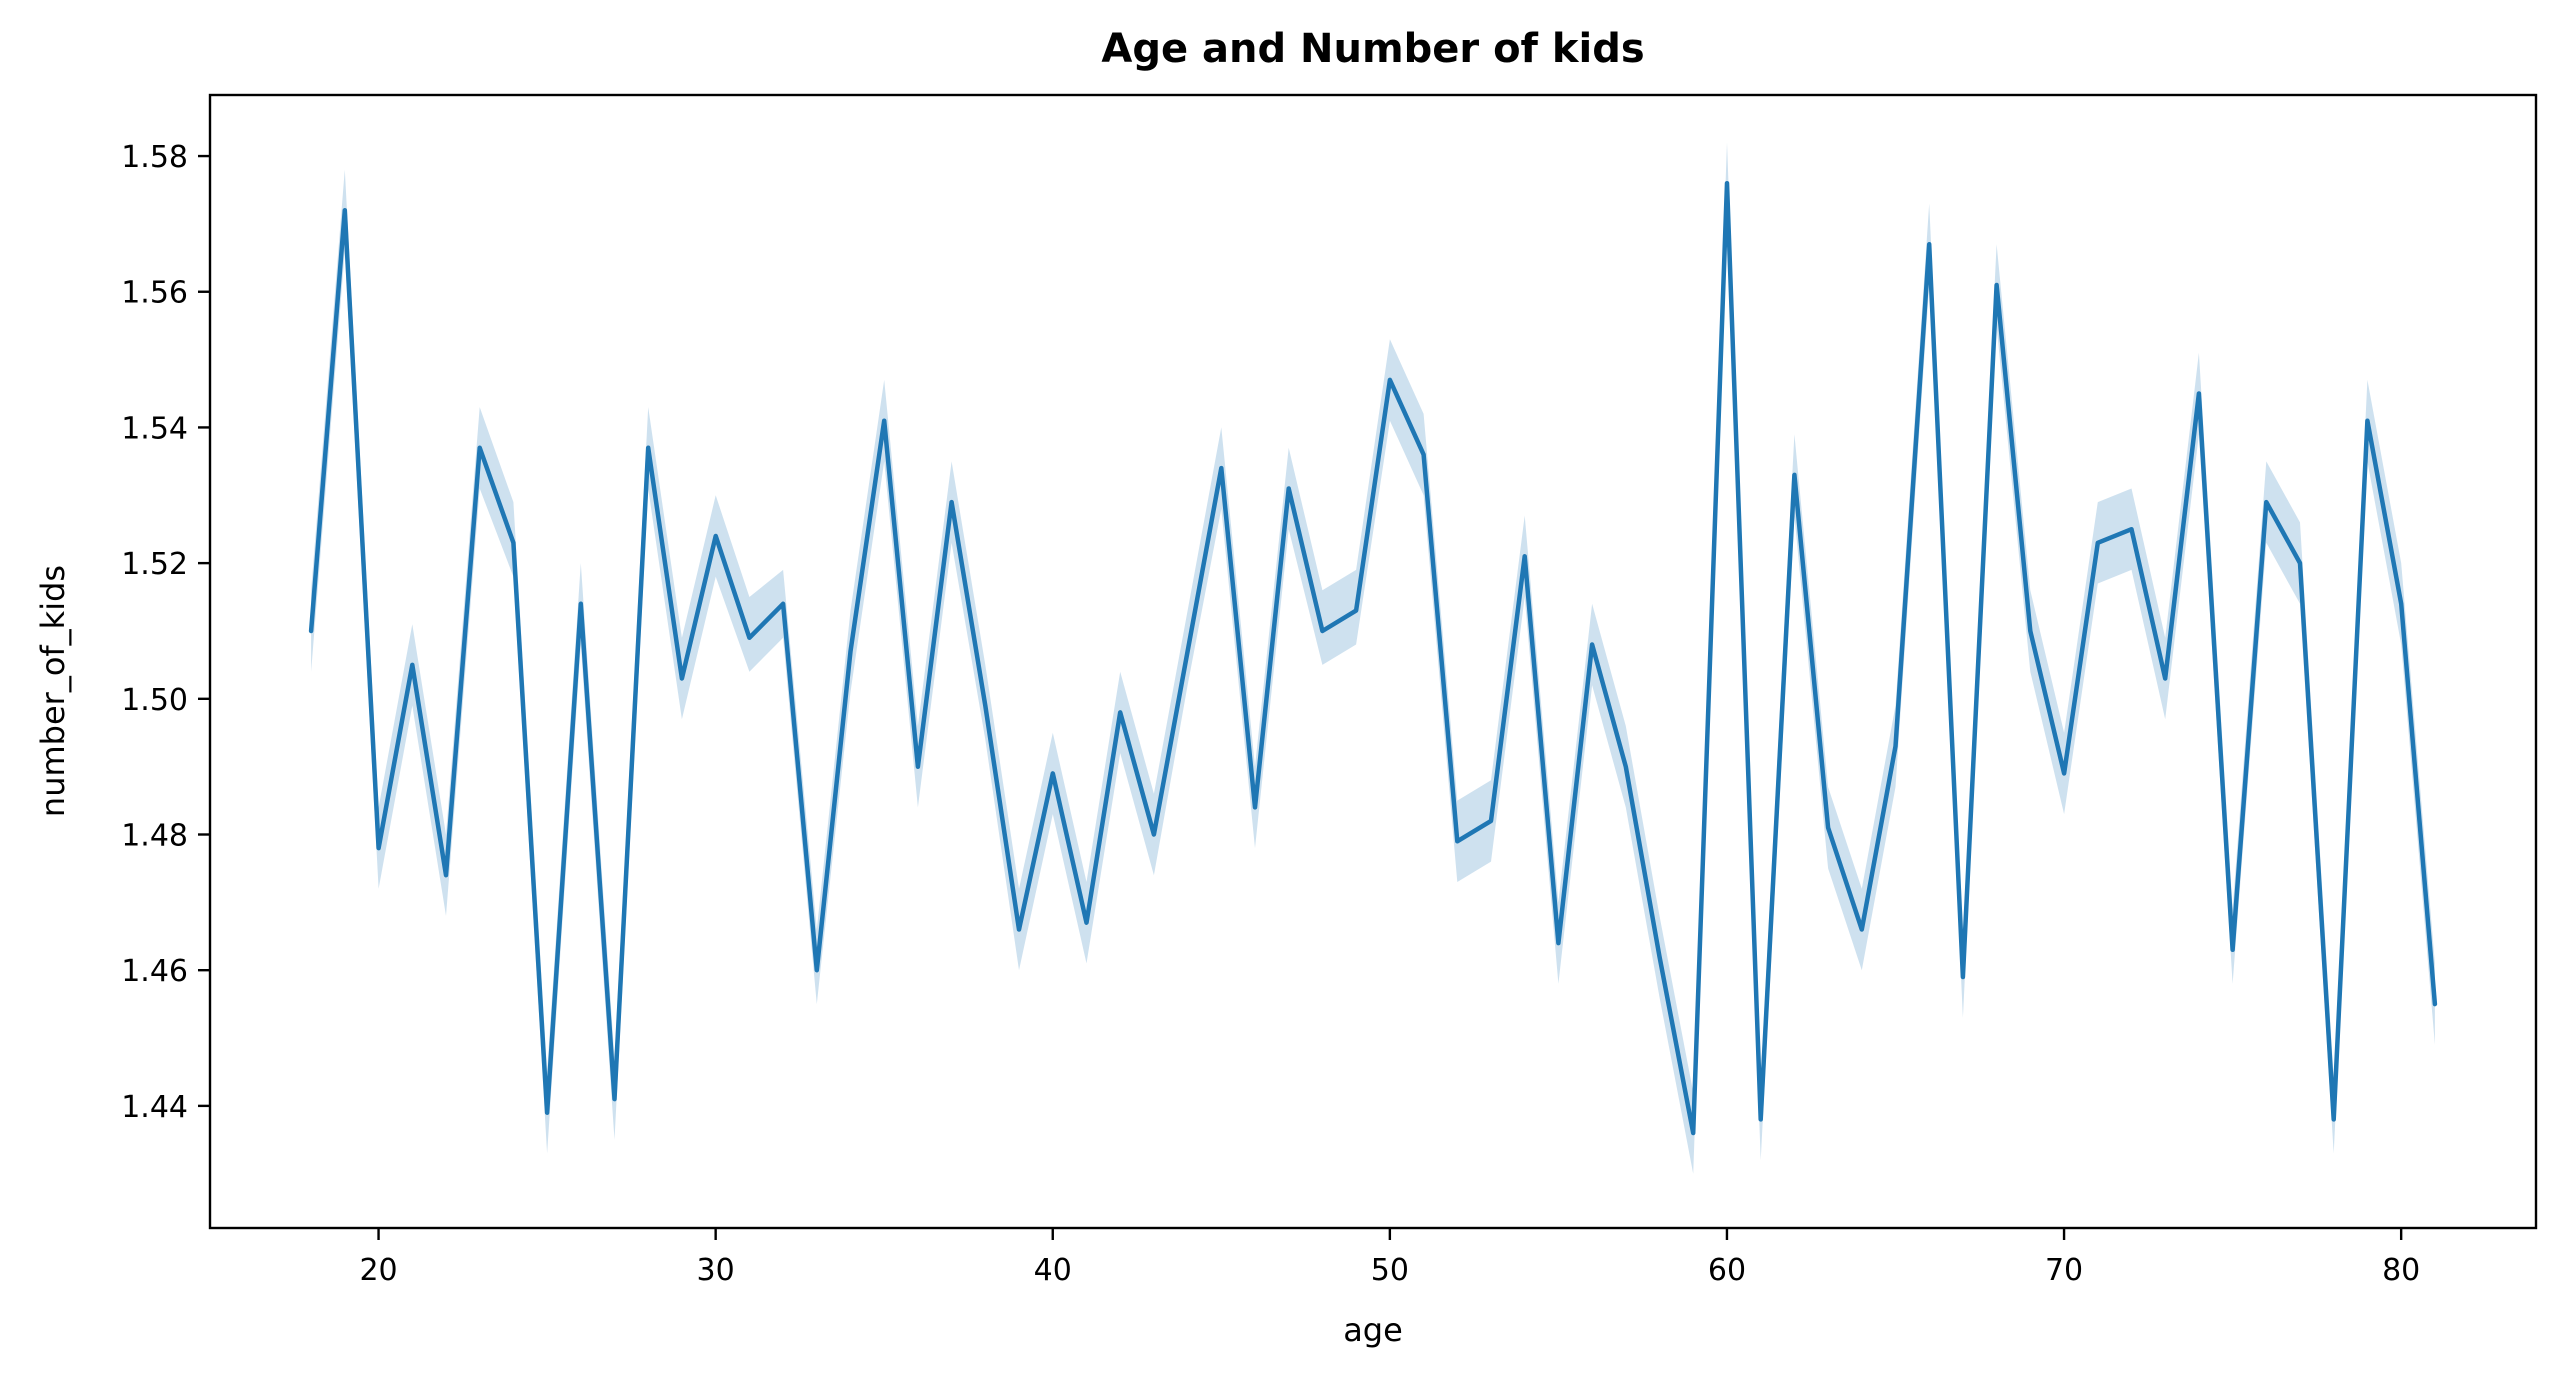 This screenshot has height=1381, width=2564. I want to click on x-axis-label: age, so click(1373, 1330).